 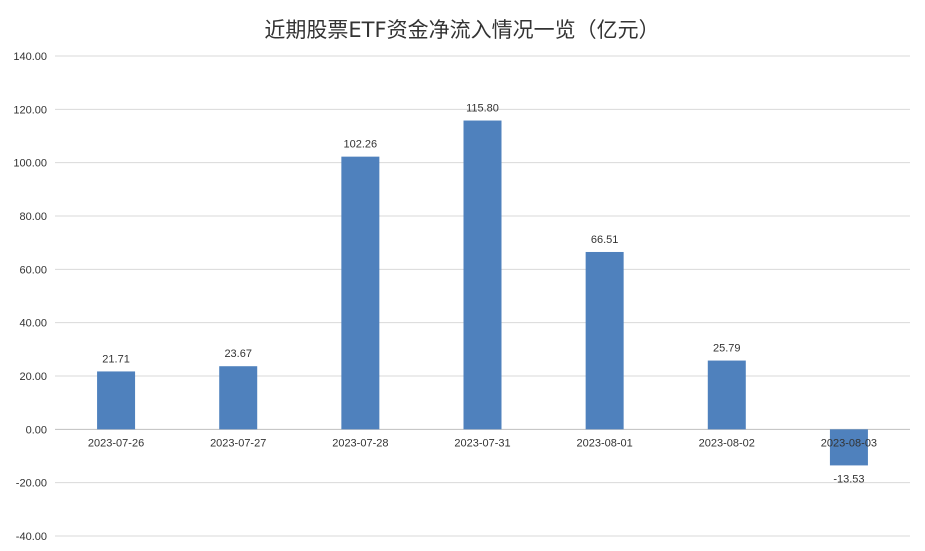 I want to click on chart-title: 近期股票ETF资金净流入情况一览（亿元）, so click(x=461, y=30).